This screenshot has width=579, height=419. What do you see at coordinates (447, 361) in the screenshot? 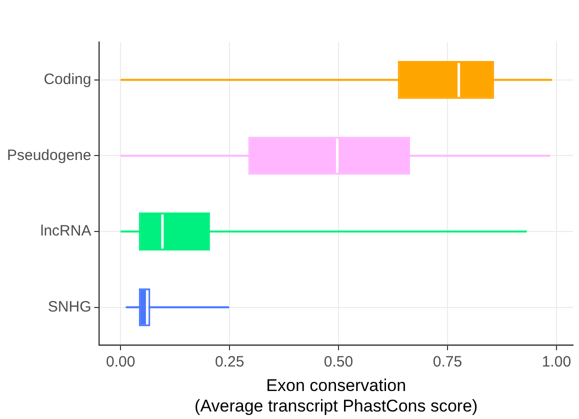
I see `x-tick-label: 0.75` at bounding box center [447, 361].